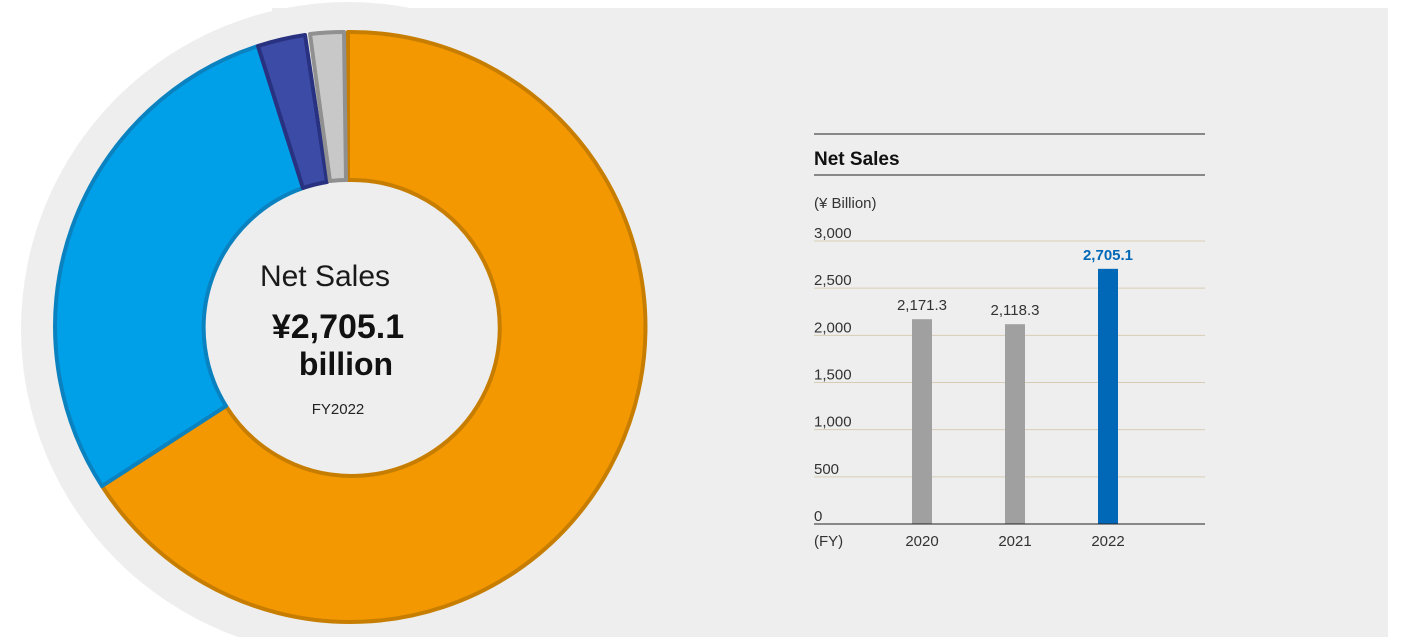 The height and width of the screenshot is (637, 1402). Describe the element at coordinates (325, 276) in the screenshot. I see `donut-center-title: Net Sales` at that location.